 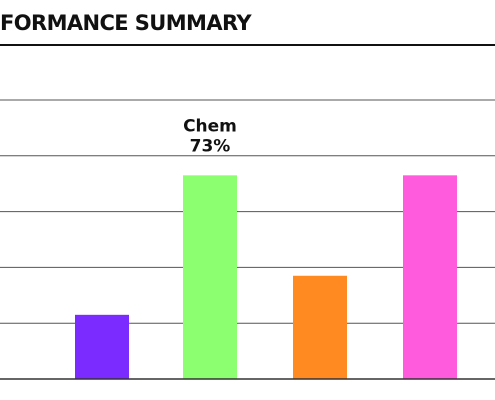 I want to click on bar-category-label: Chem, so click(x=210, y=126).